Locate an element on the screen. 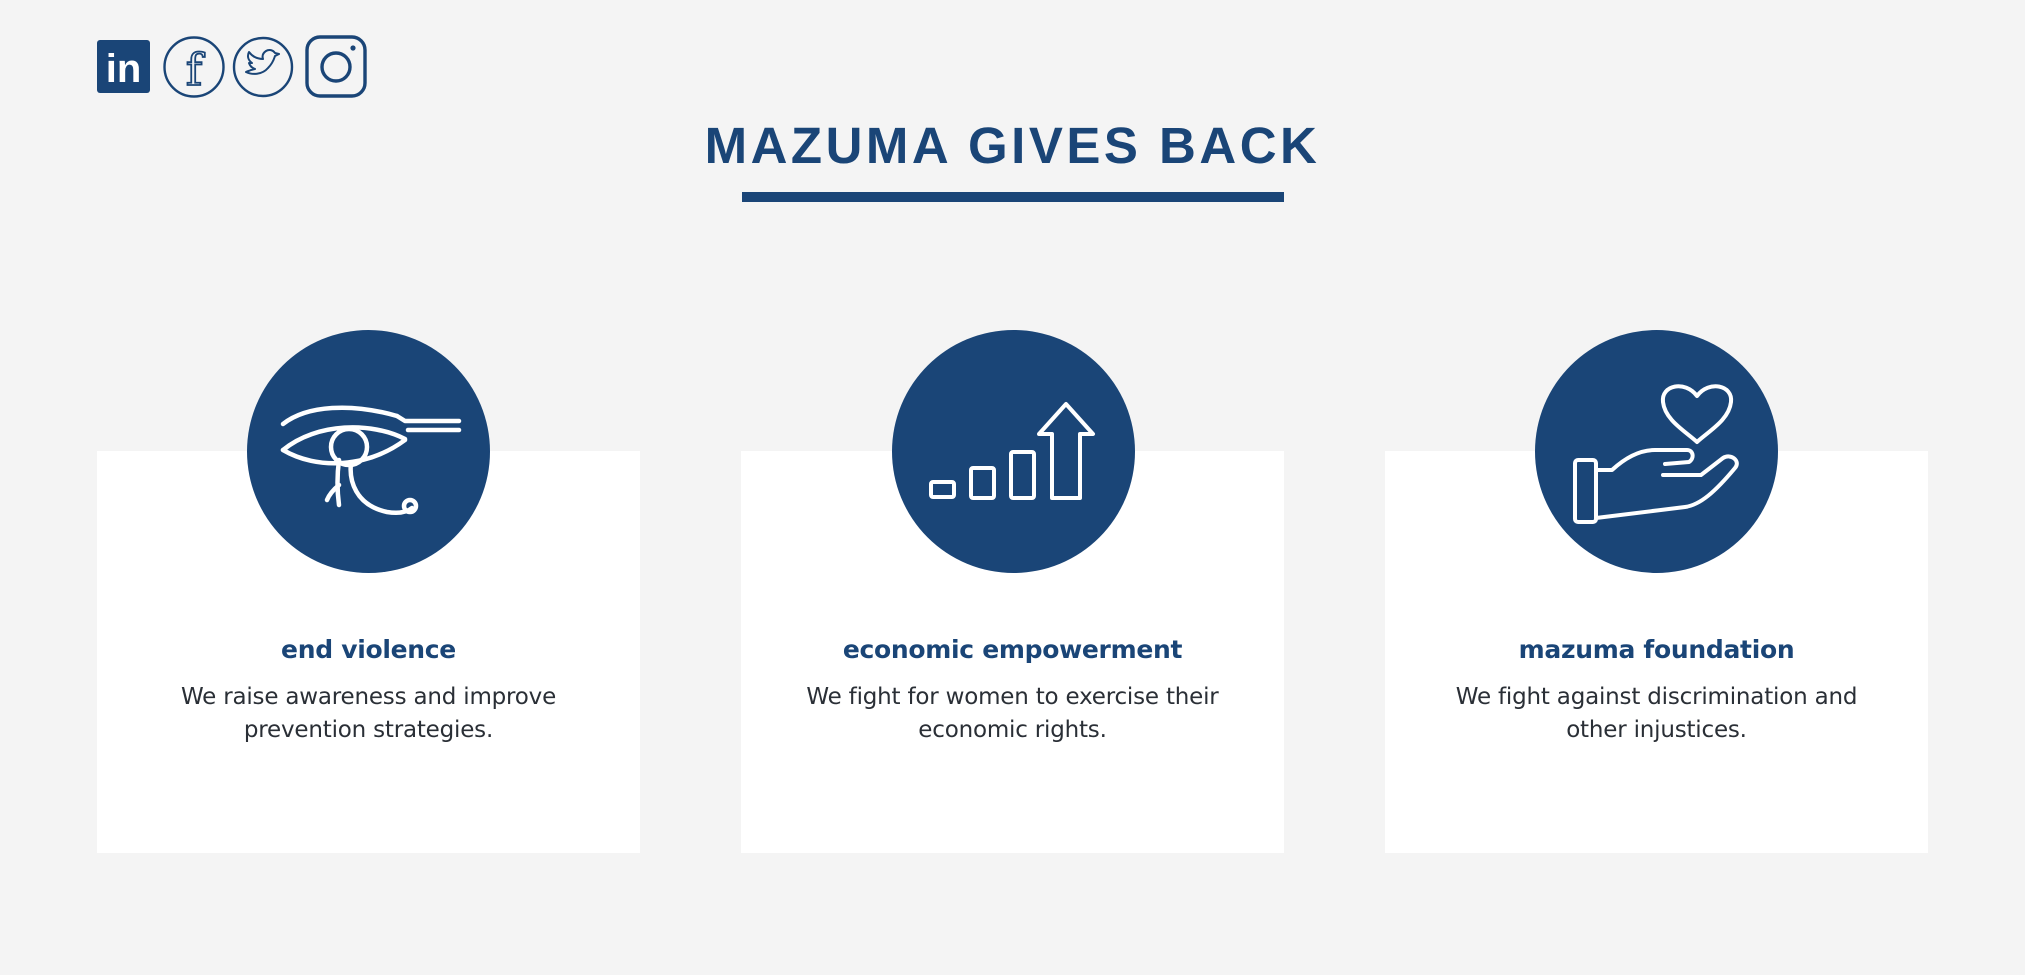  card-title: mazuma foundation is located at coordinates (1656, 649).